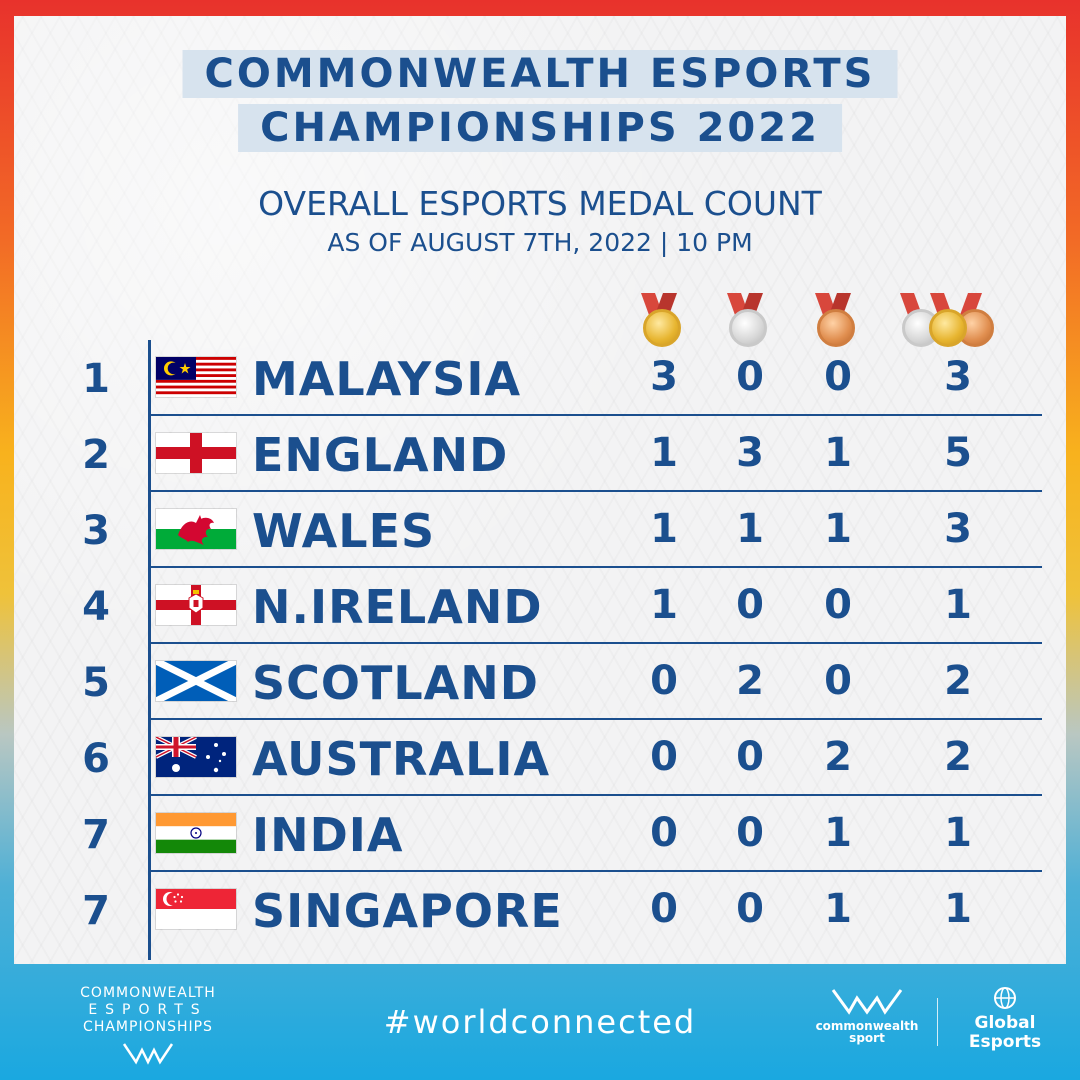 The width and height of the screenshot is (1080, 1080). Describe the element at coordinates (666, 321) in the screenshot. I see `gold-medal-icon` at that location.